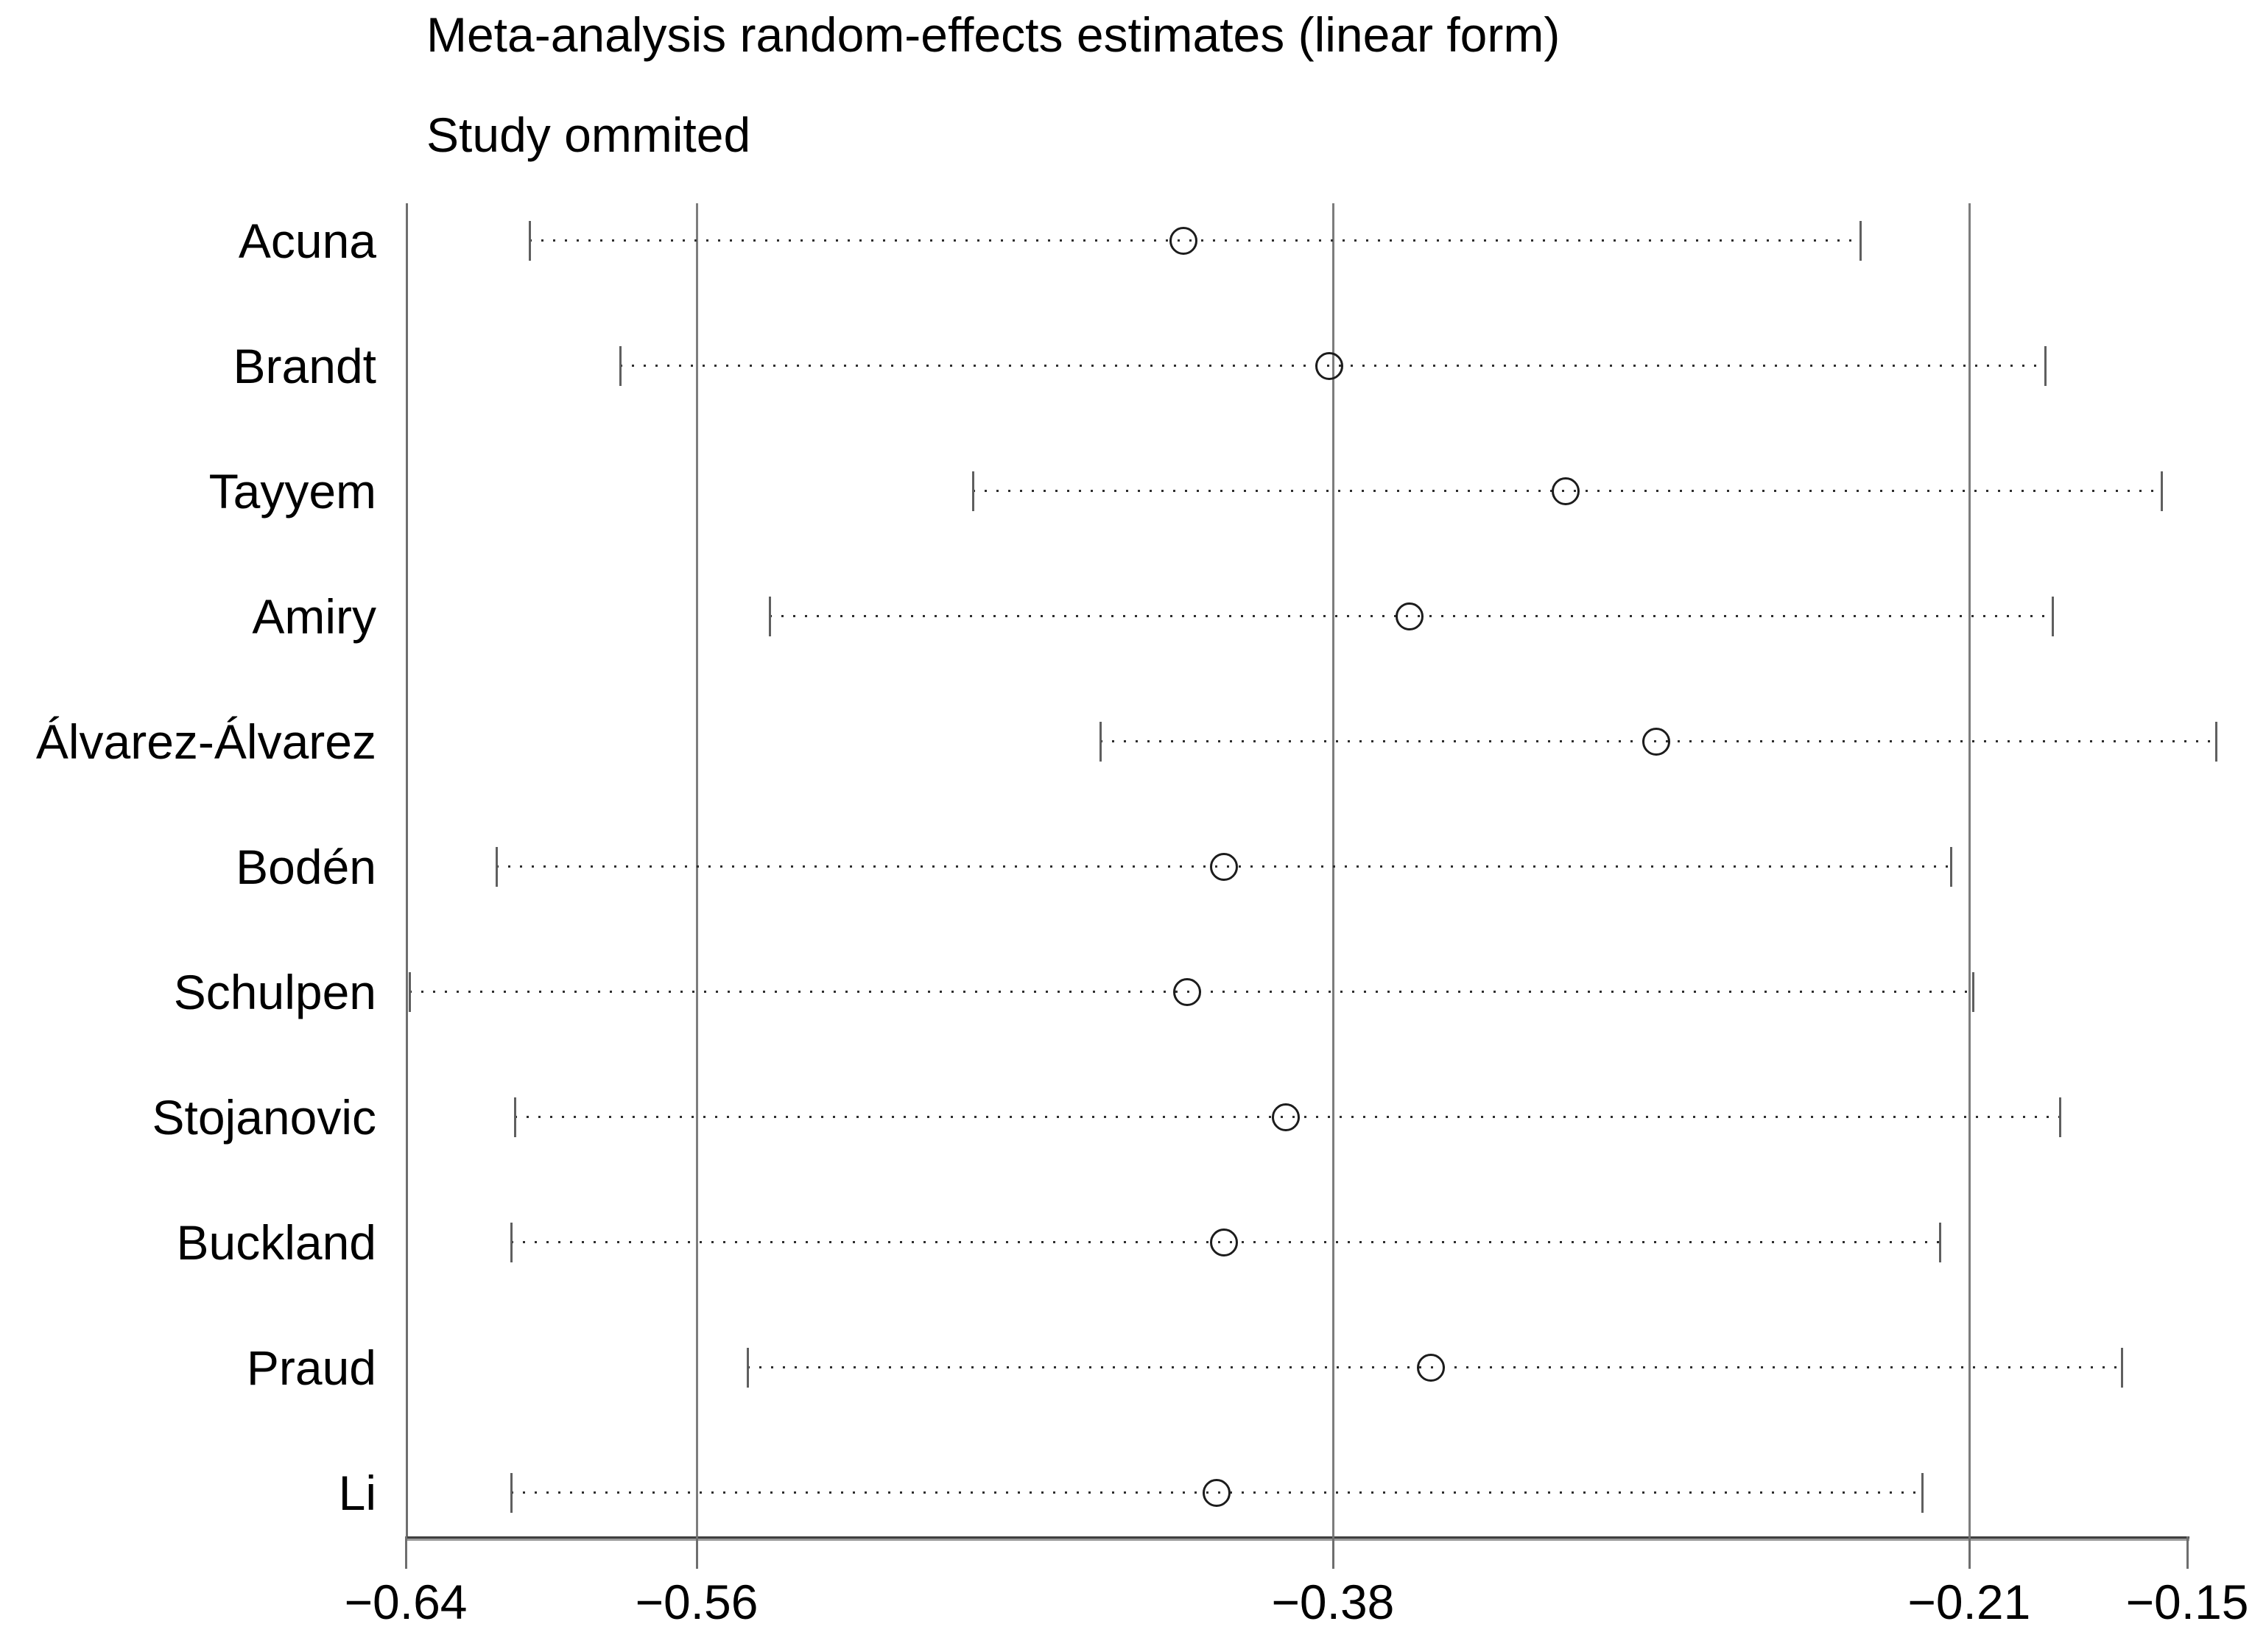 This screenshot has width=2266, height=1652. Describe the element at coordinates (2187, 1602) in the screenshot. I see `x-axis-tick-label: −0.15` at that location.